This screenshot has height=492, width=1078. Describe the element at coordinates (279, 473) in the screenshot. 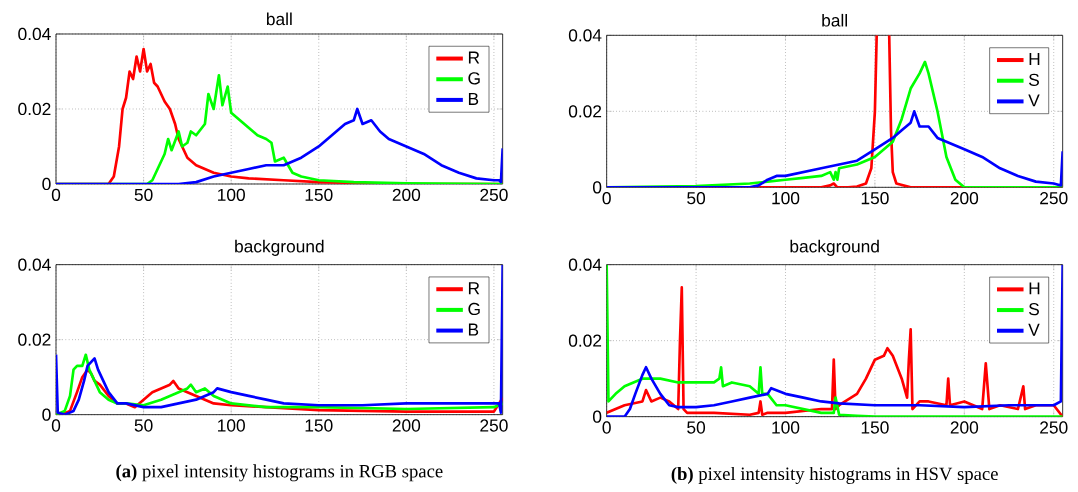

I see `text: (a) pixel intensity histograms in RGB space` at that location.